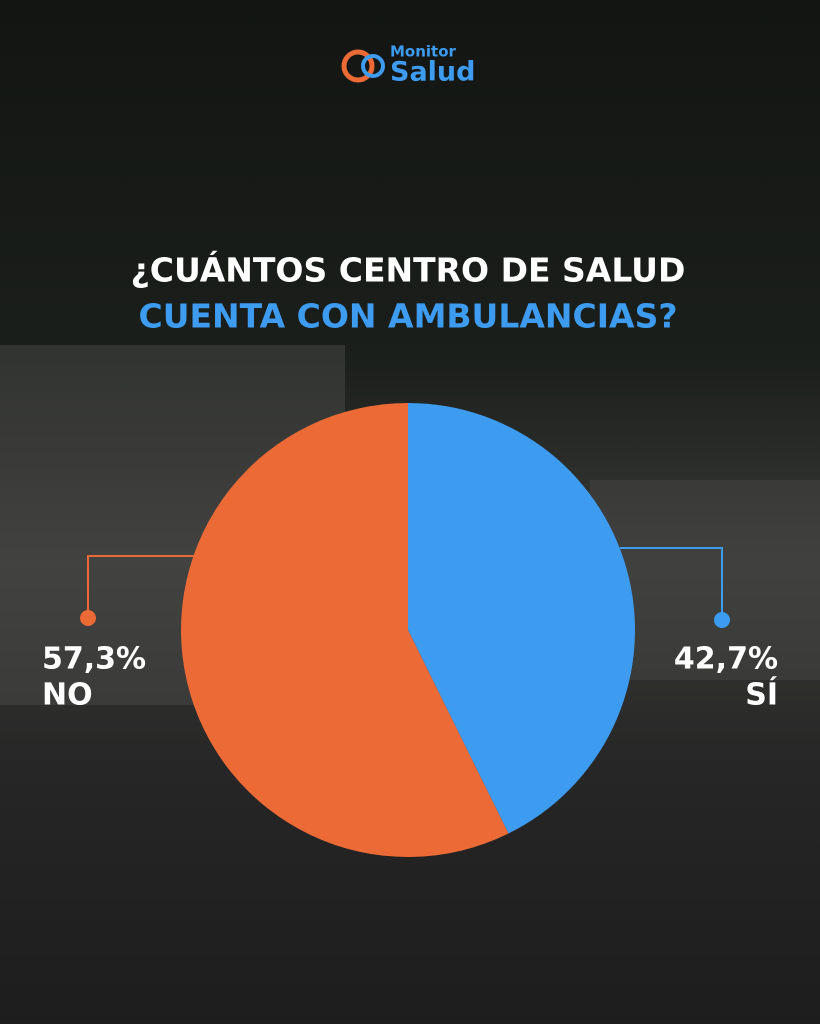 Image resolution: width=820 pixels, height=1024 pixels. Describe the element at coordinates (521, 618) in the screenshot. I see `pie-slice` at that location.